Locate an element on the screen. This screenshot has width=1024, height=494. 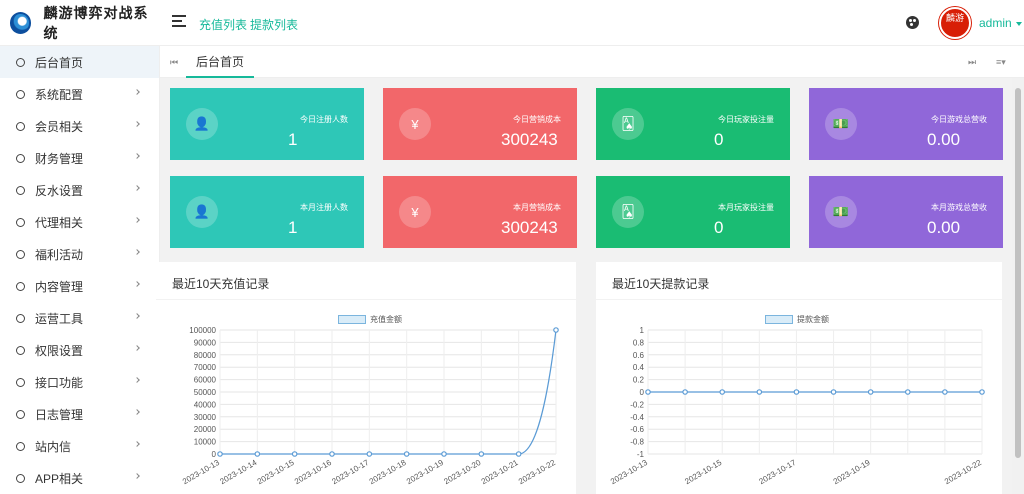
logo: 麟游博弈对战系统 is located at coordinates (80, 23).